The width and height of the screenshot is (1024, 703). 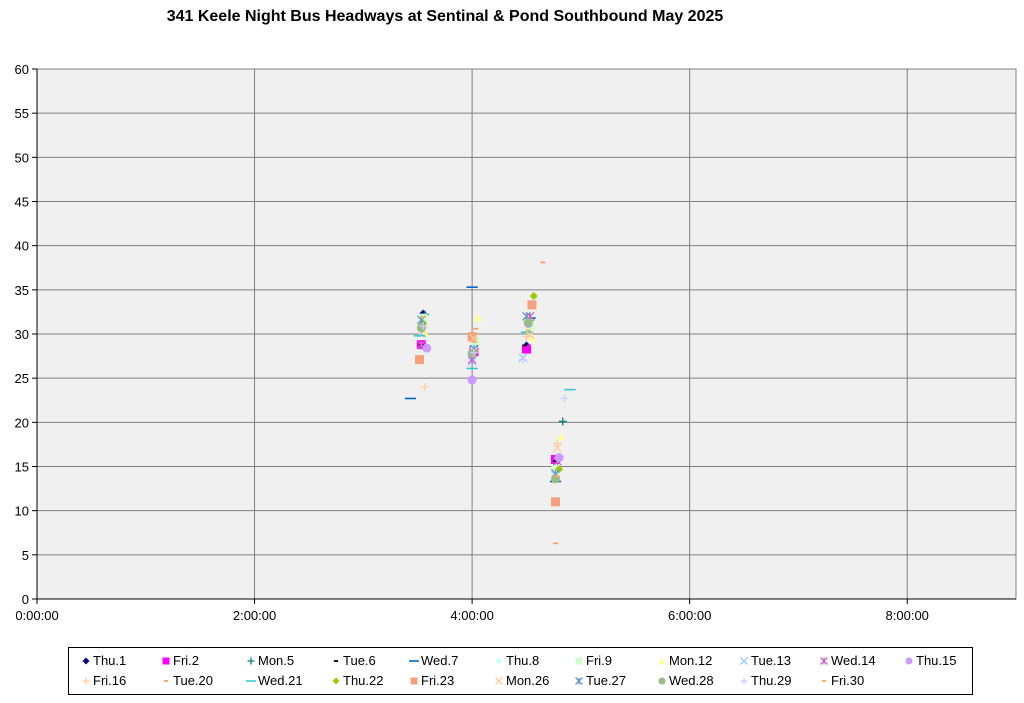 What do you see at coordinates (848, 680) in the screenshot?
I see `legend-label: Fri.30` at bounding box center [848, 680].